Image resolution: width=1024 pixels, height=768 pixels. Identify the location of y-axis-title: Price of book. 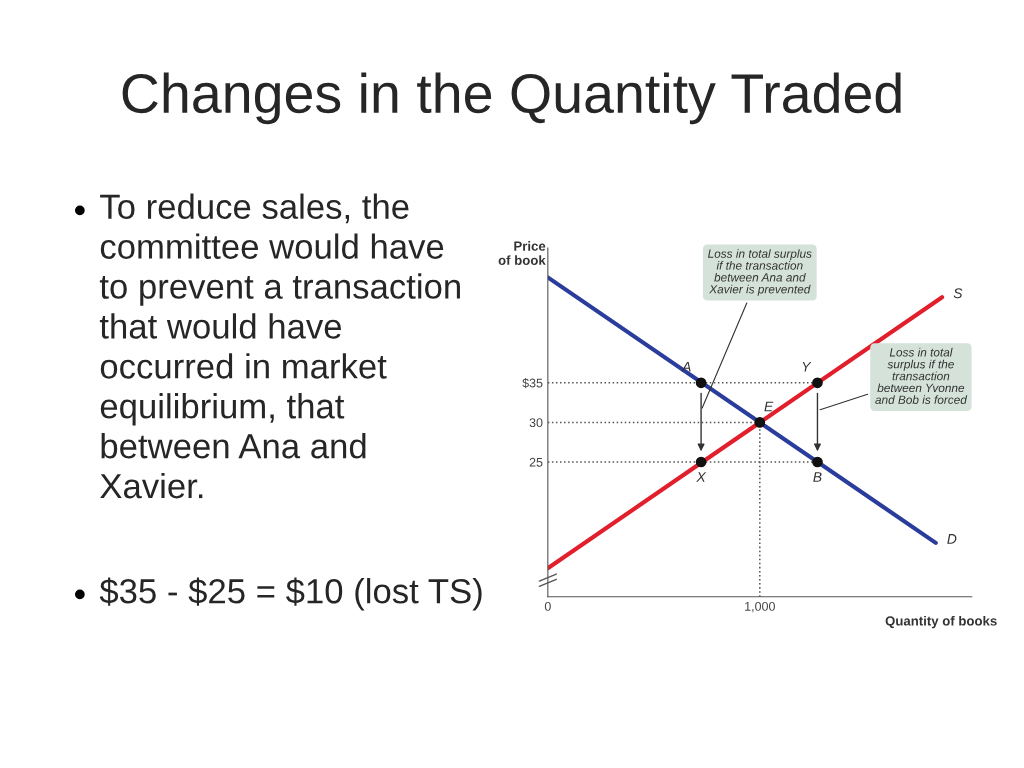
(522, 253).